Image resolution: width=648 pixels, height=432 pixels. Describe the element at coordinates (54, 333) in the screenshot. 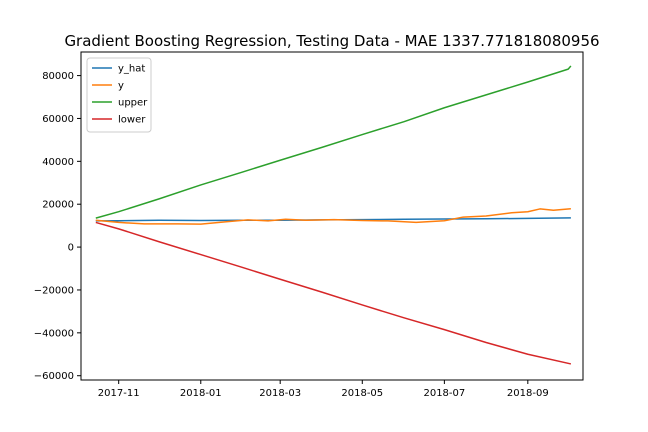

I see `y-tick-label: −40000` at that location.